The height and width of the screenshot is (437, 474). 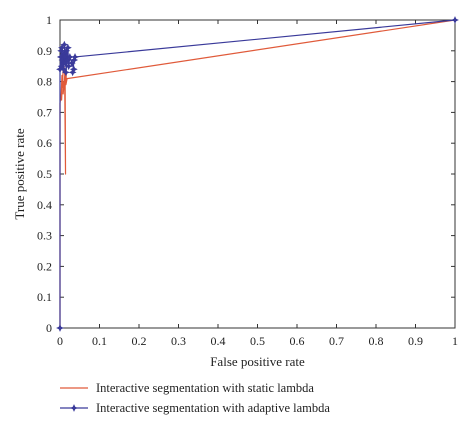 I want to click on x-tick-label: 0, so click(x=60, y=341).